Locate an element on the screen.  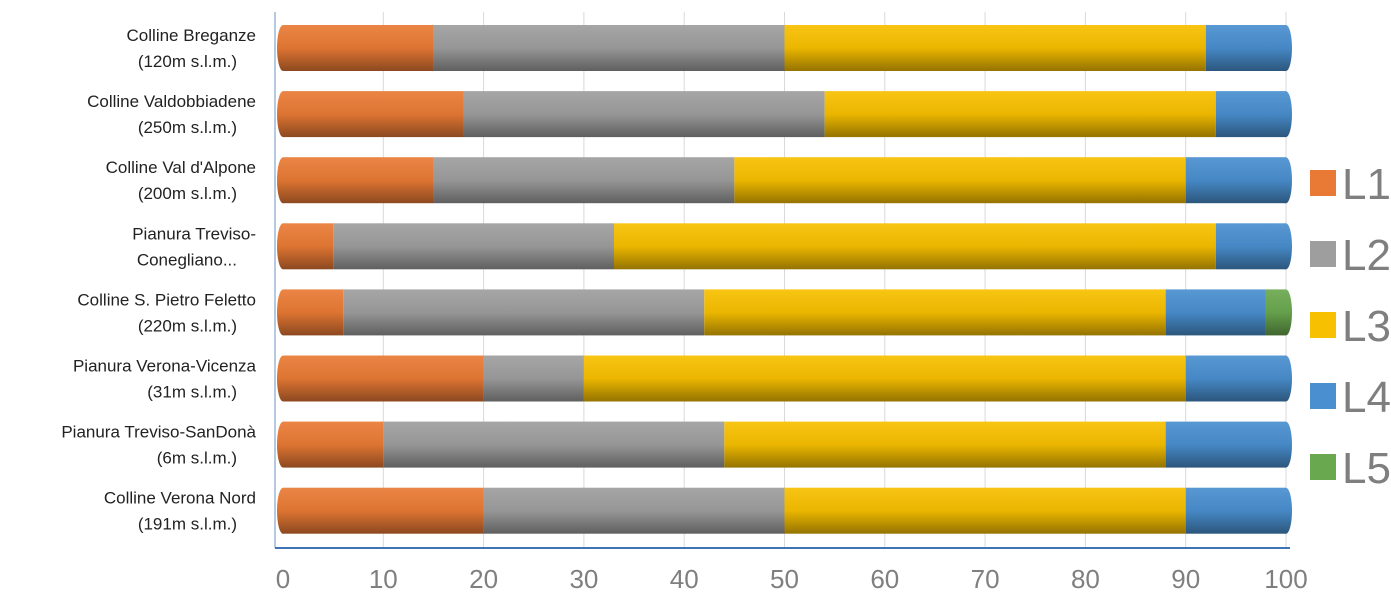
category-label: (6m s.l.m.) is located at coordinates (197, 458).